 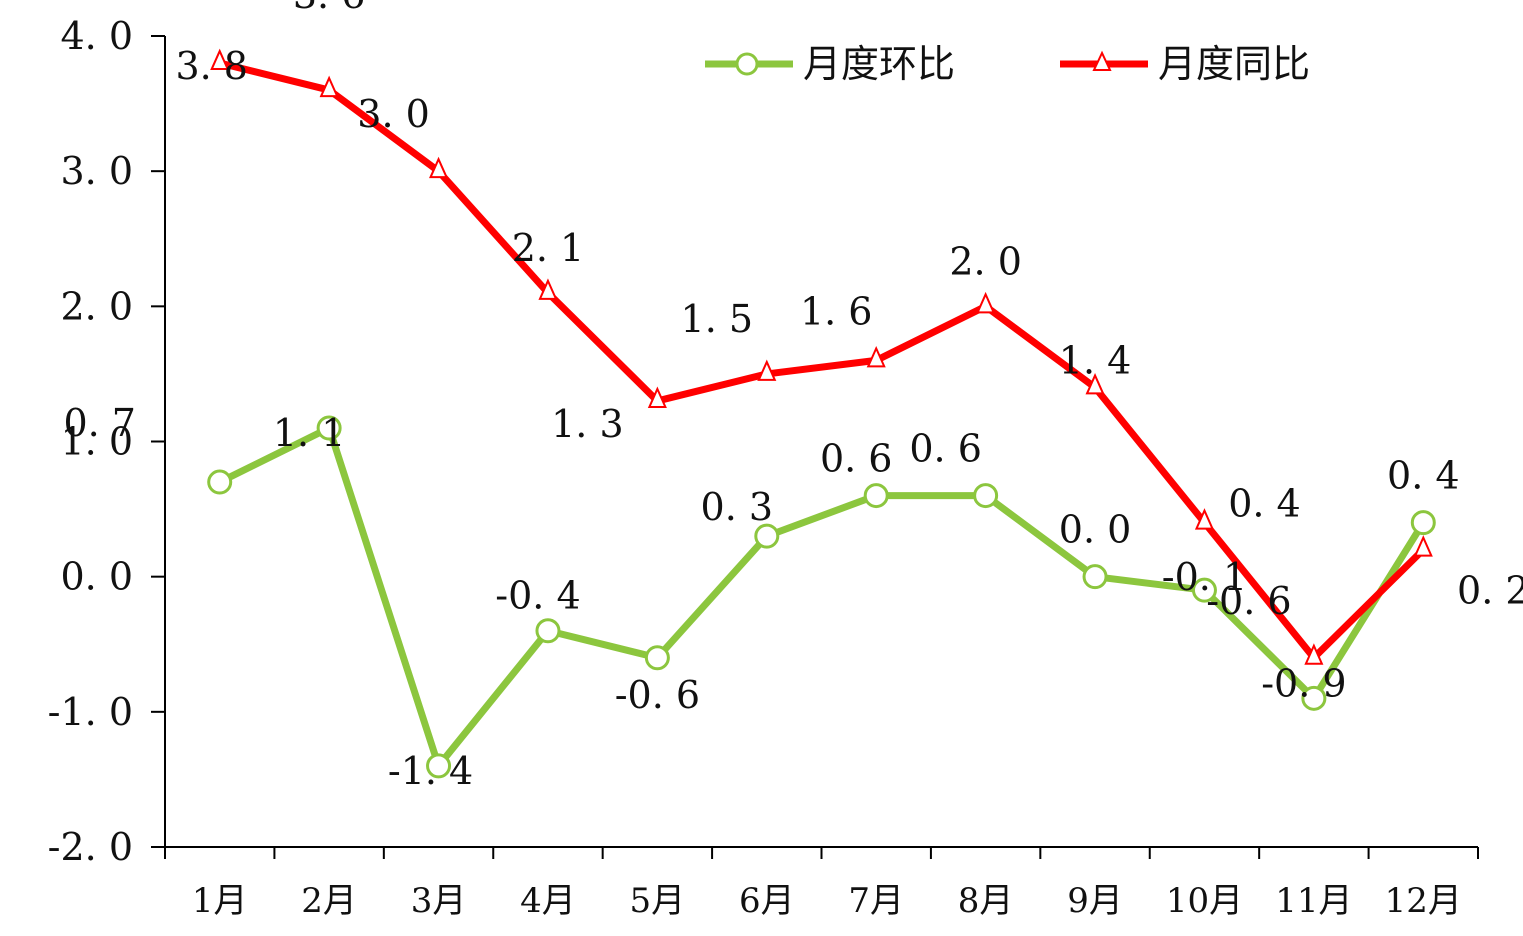 What do you see at coordinates (96, 442) in the screenshot?
I see `y-tick-label: 1. 0` at bounding box center [96, 442].